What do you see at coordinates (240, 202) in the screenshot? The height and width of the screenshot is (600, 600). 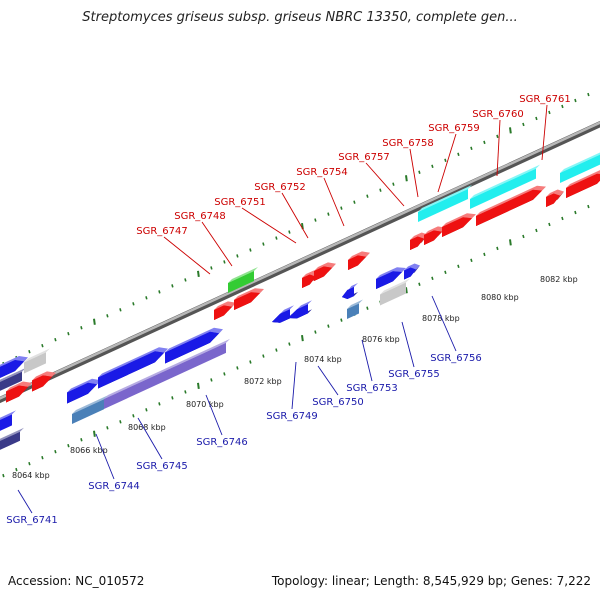 I see `gene-label-sgr-6751: SGR_6751` at bounding box center [240, 202].